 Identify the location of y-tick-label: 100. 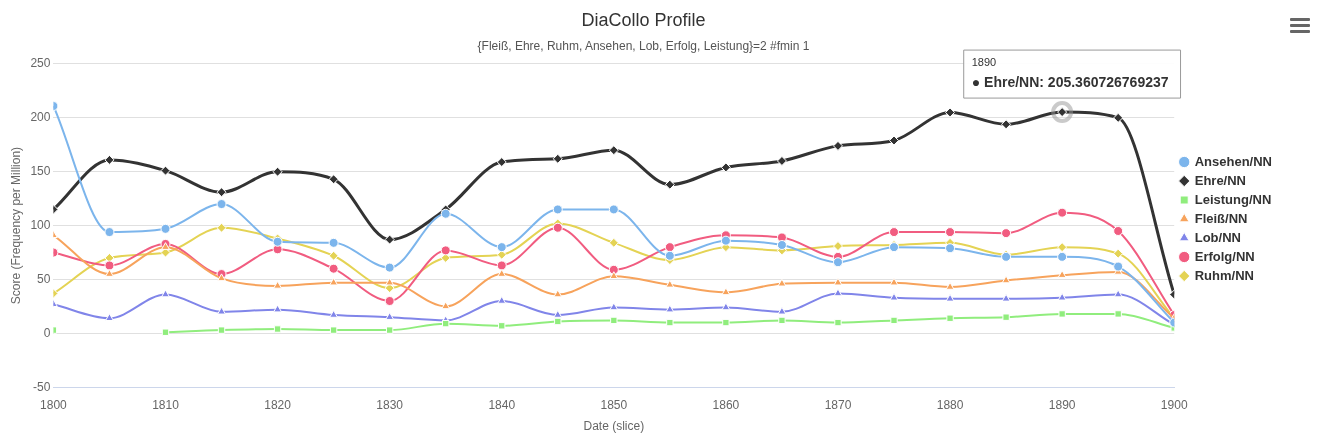
(40, 224).